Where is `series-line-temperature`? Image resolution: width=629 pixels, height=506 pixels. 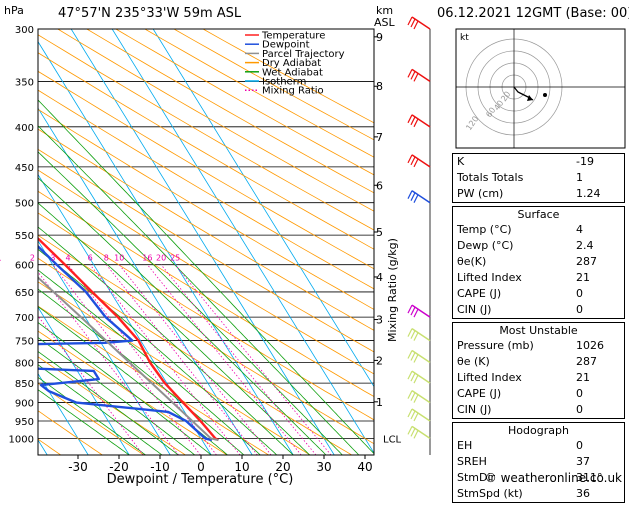 series-line-temperature is located at coordinates (128, 339).